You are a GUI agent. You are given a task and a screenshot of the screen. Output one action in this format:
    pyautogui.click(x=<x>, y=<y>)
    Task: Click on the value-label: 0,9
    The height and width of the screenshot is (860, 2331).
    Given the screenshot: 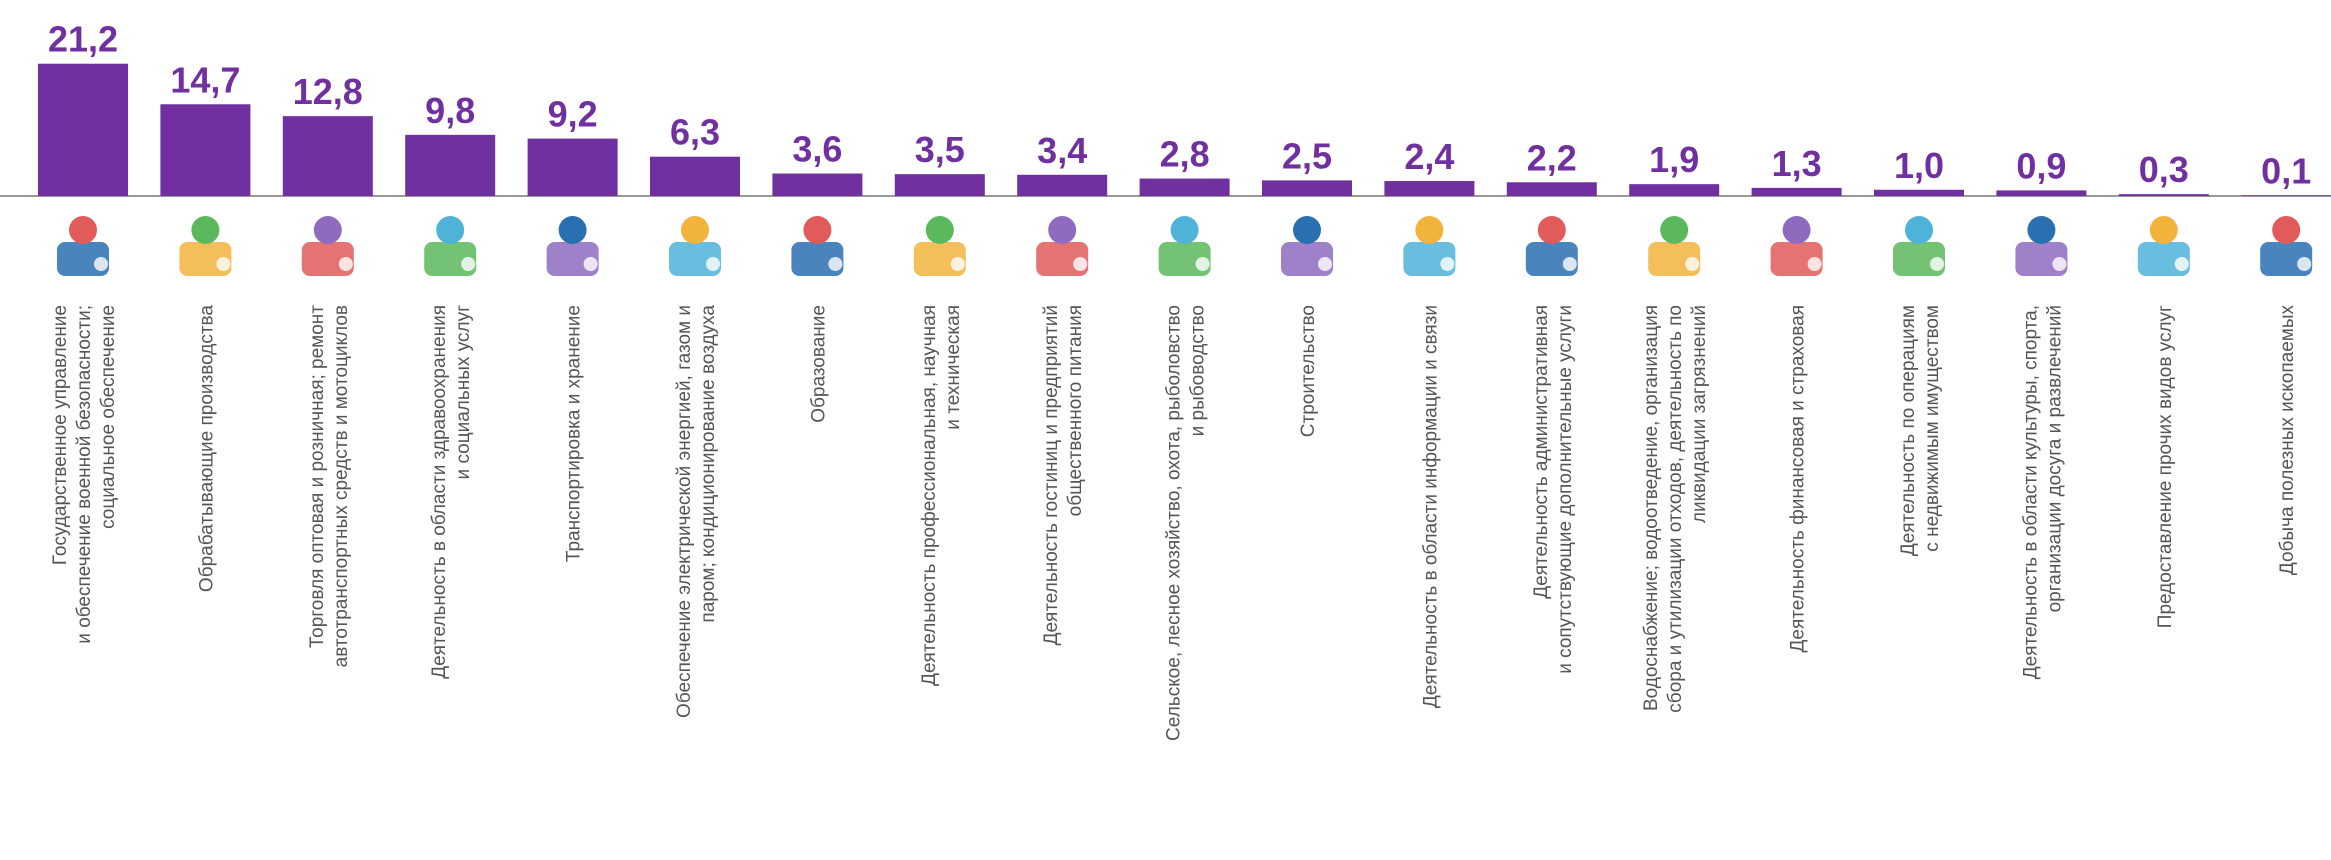 What is the action you would take?
    pyautogui.click(x=2041, y=165)
    